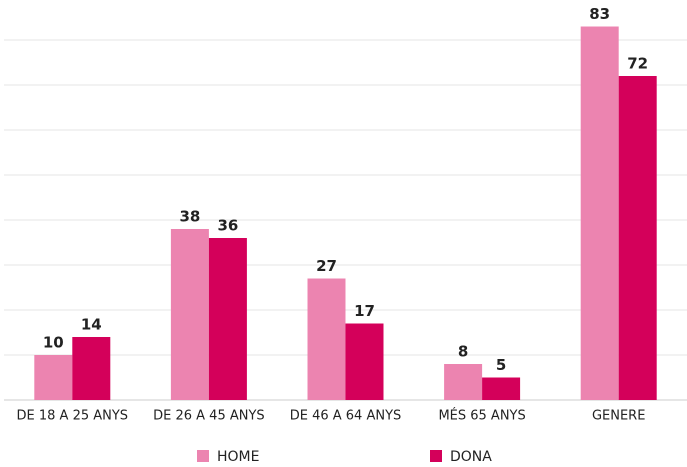 Image resolution: width=687 pixels, height=467 pixels. What do you see at coordinates (227, 226) in the screenshot?
I see `data-label: 36` at bounding box center [227, 226].